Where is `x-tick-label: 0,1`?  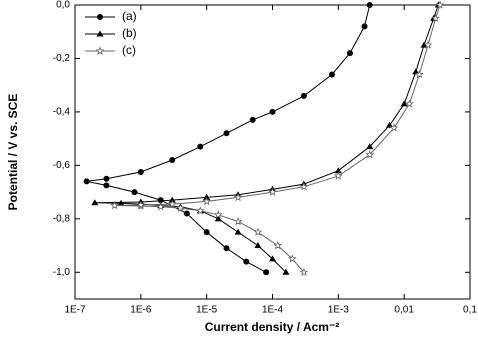 x-tick-label: 0,1 is located at coordinates (470, 310).